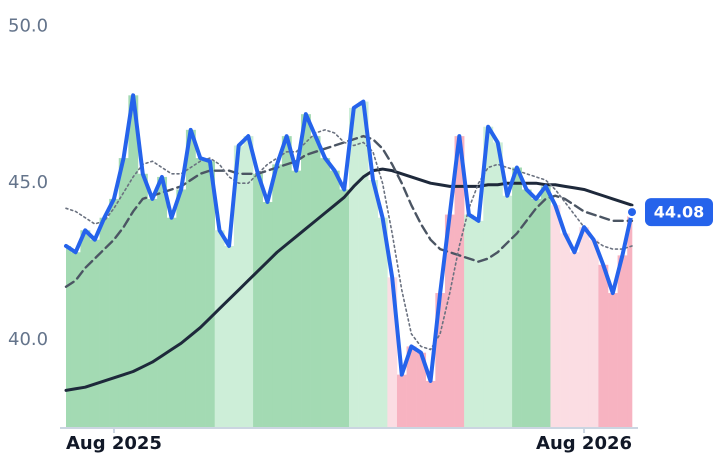 The image size is (718, 464). I want to click on y-tick-label: 45.0, so click(28, 182).